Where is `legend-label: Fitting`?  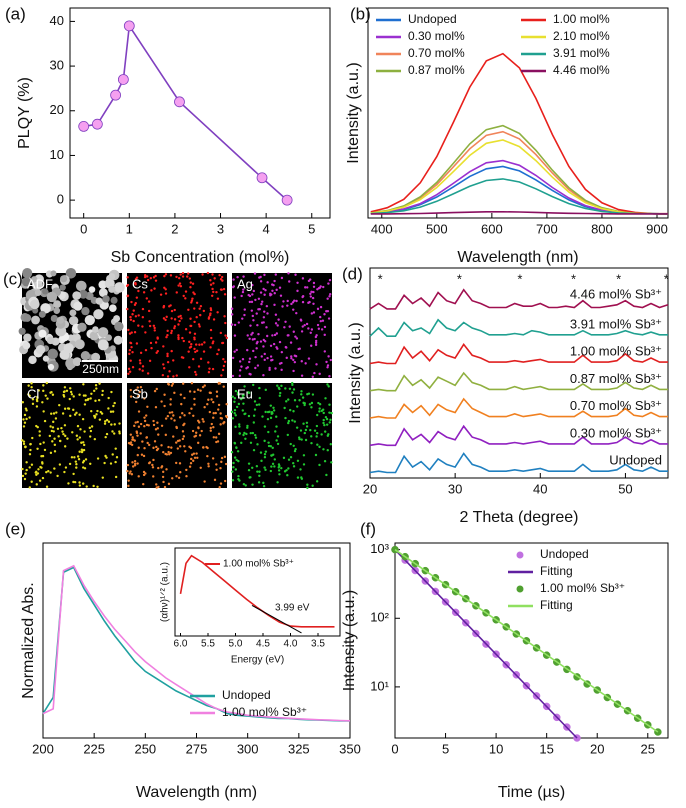 legend-label: Fitting is located at coordinates (556, 605).